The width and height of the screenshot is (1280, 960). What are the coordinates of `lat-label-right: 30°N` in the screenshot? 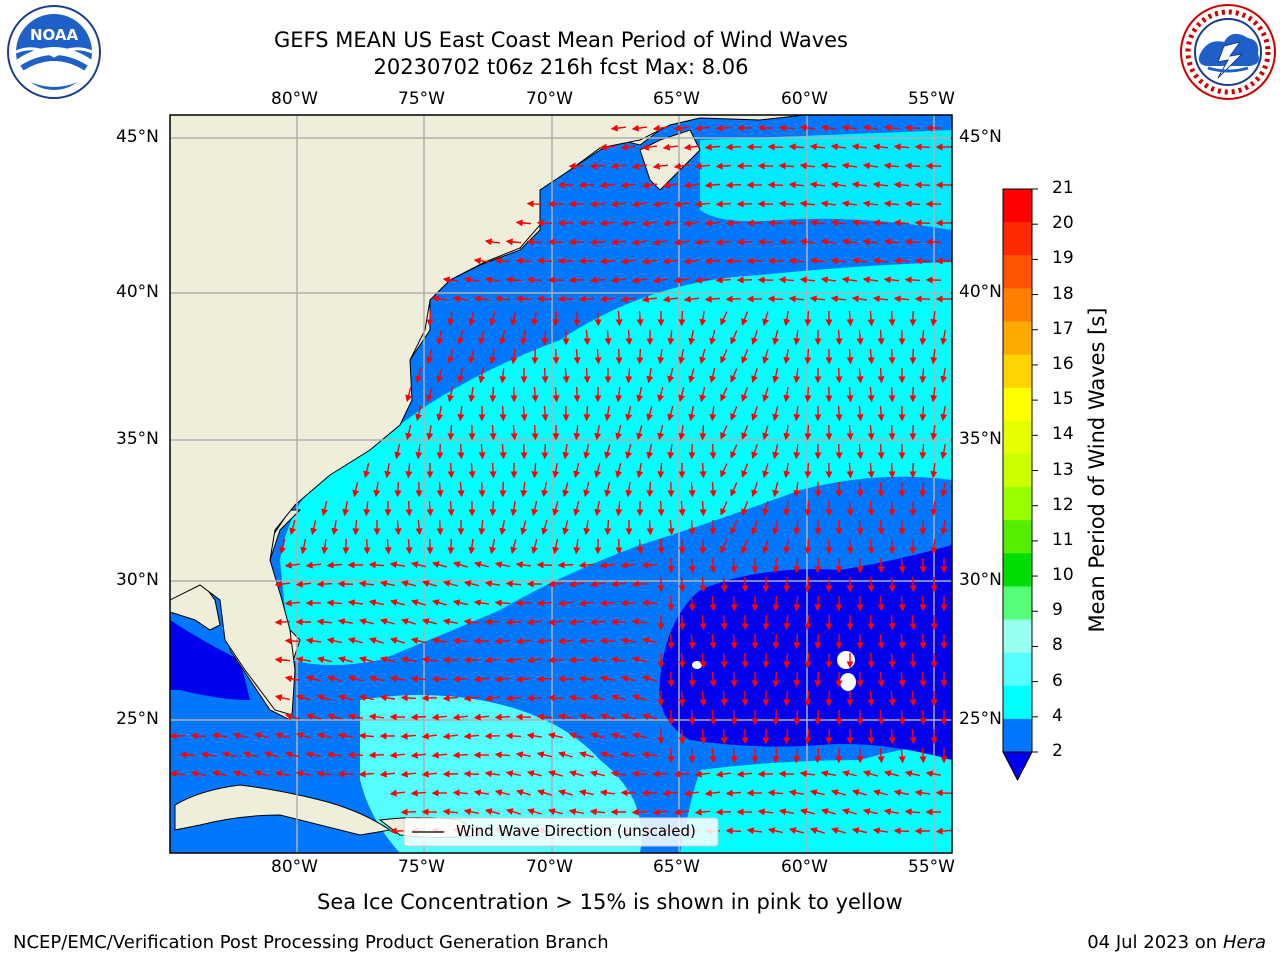 It's located at (980, 580).